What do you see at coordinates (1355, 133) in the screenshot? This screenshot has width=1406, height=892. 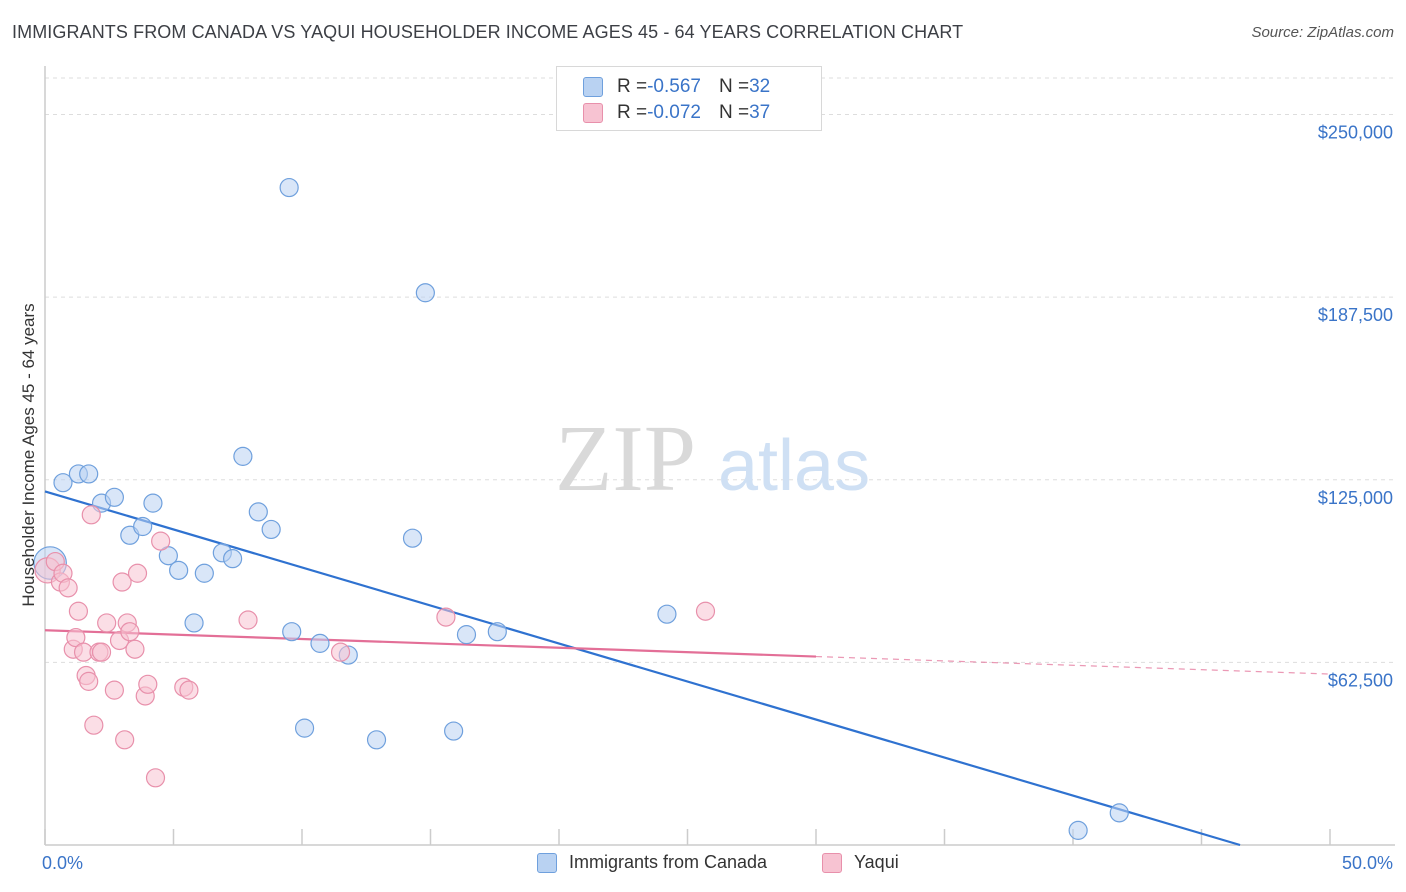 I see `y-tick-label: $250,000` at bounding box center [1355, 133].